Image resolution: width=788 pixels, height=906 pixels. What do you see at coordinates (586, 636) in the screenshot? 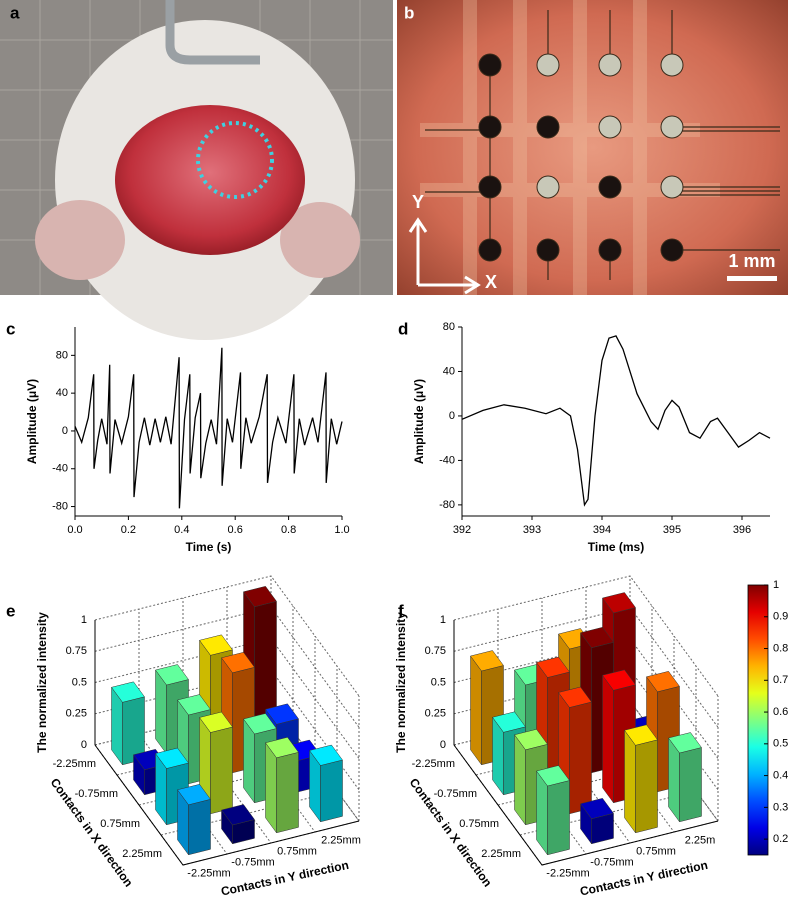
I see `grid-line` at bounding box center [586, 636].